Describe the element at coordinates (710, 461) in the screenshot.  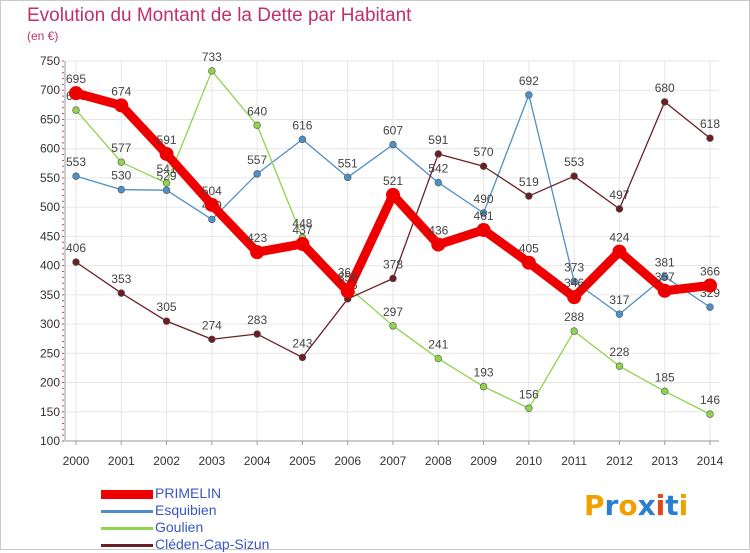
I see `x-tick-label: 2014` at that location.